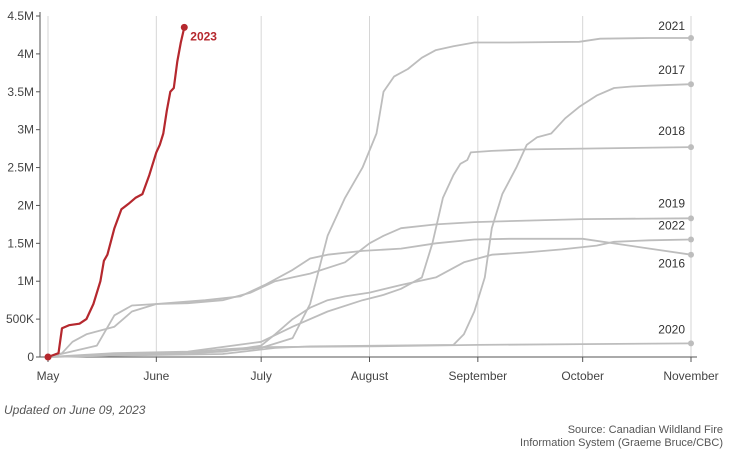  I want to click on end-label-2021: 2021, so click(671, 26).